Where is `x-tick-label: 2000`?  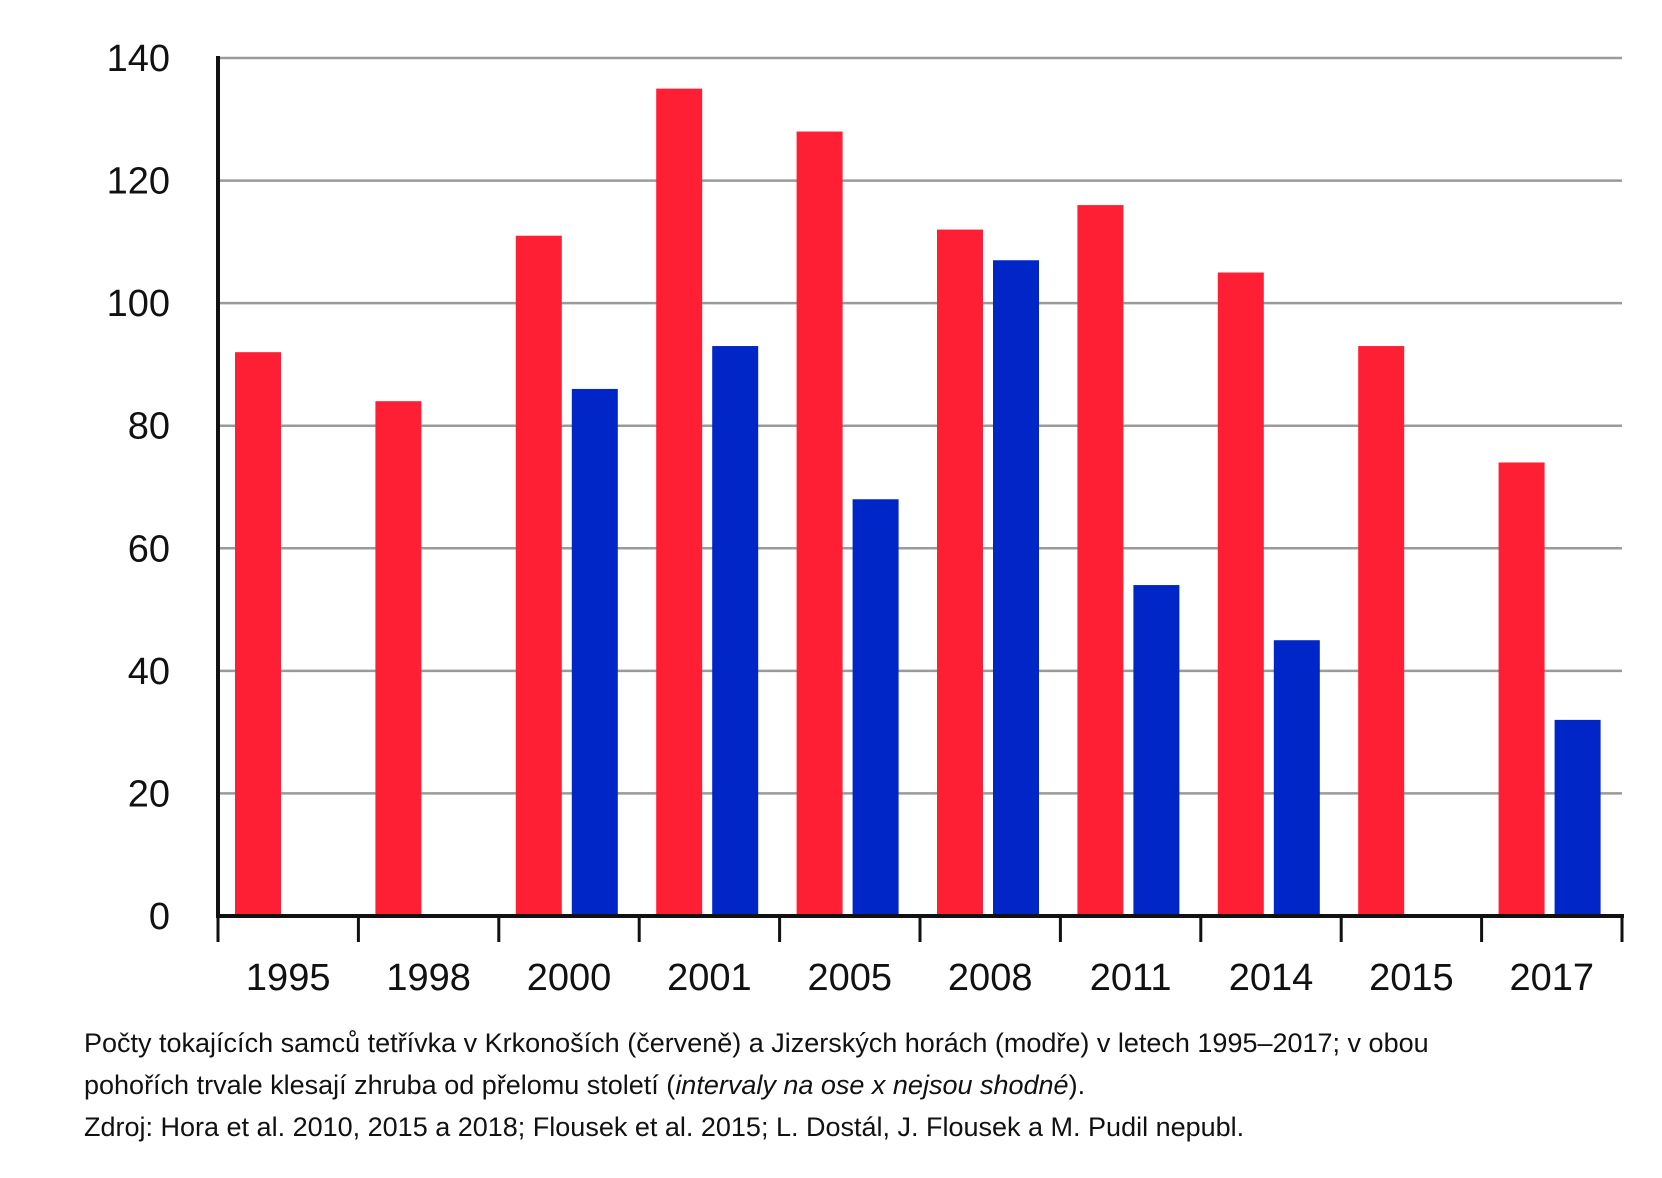
x-tick-label: 2000 is located at coordinates (569, 978).